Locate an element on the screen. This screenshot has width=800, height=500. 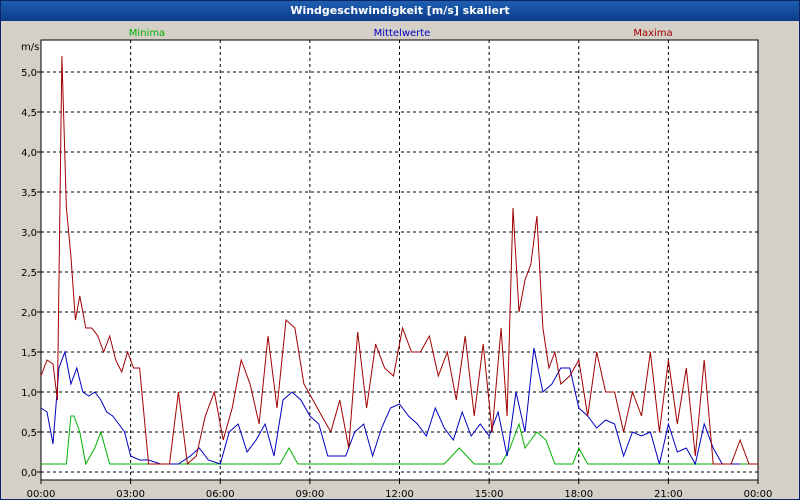
y-tick-label: 5,0 is located at coordinates (29, 73).